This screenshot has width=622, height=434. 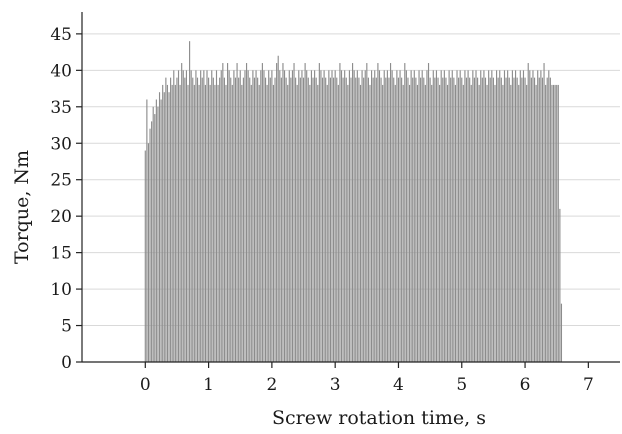 I want to click on x-tick-label: 2, so click(x=271, y=385).